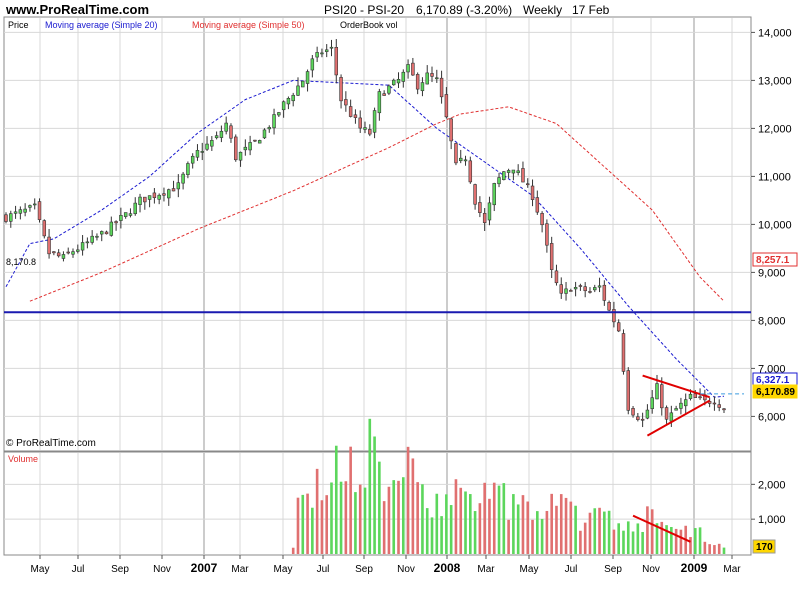 This screenshot has height=600, width=800. I want to click on volume-trendline, so click(661, 528).